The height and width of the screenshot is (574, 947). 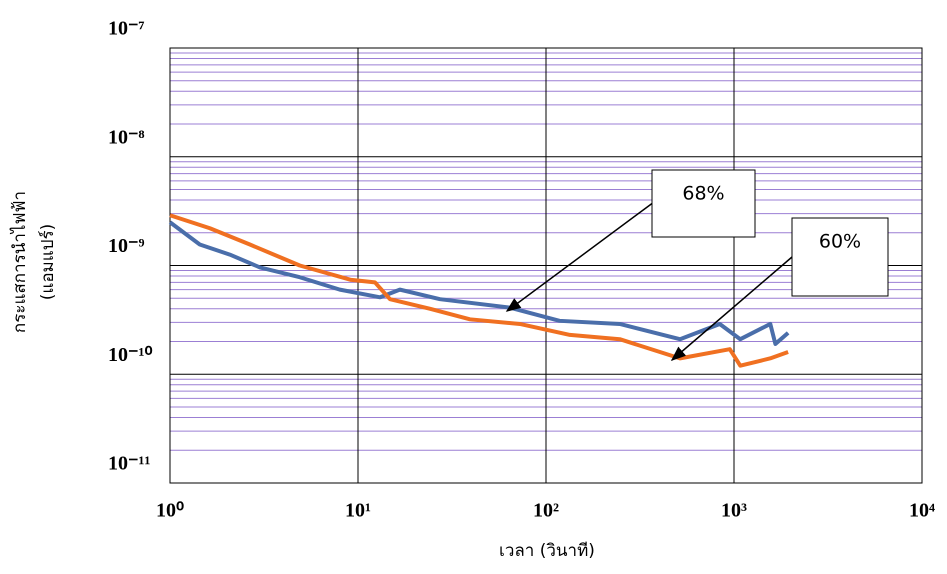 I want to click on y-axis-label: กระแสการนำไฟฟ้า, so click(x=19, y=262).